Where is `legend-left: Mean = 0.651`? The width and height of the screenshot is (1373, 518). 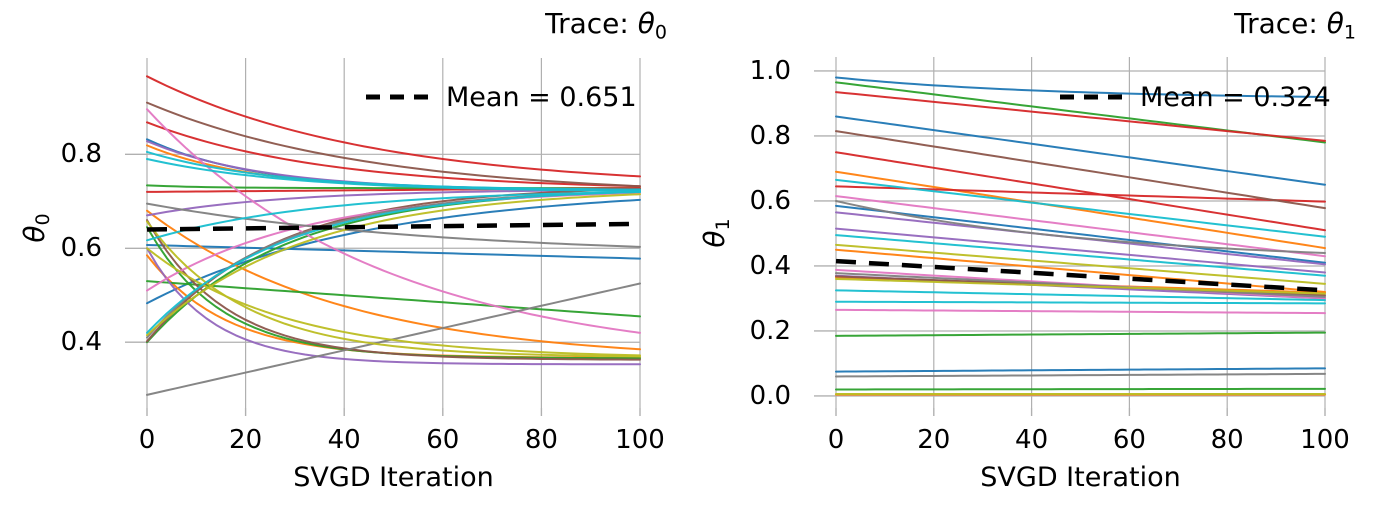 legend-left: Mean = 0.651 is located at coordinates (501, 97).